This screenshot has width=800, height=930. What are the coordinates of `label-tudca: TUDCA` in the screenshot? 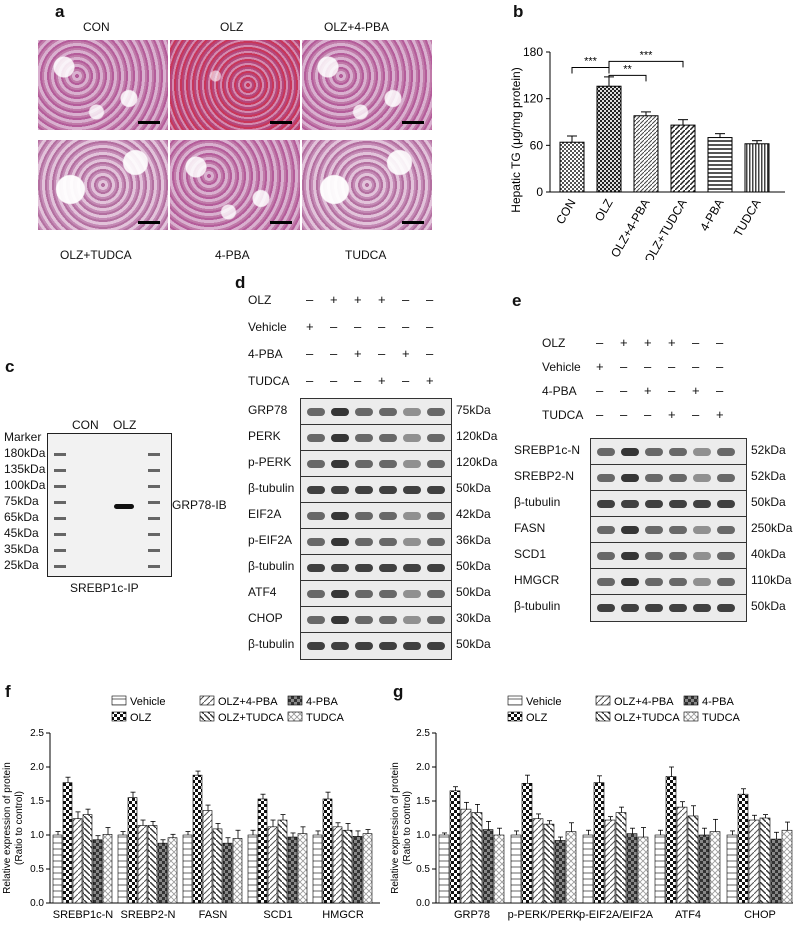 It's located at (366, 255).